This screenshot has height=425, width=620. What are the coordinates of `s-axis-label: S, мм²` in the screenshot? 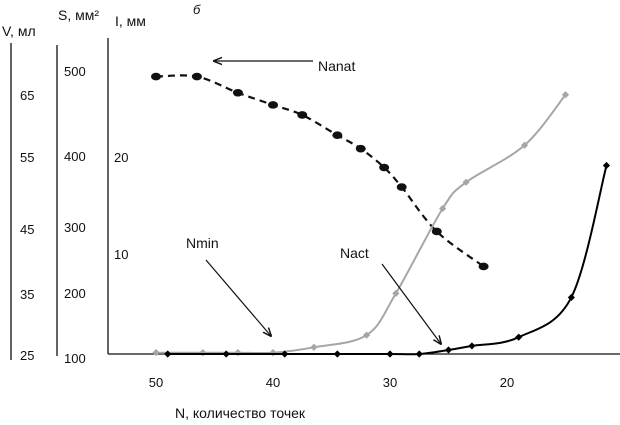 It's located at (78, 15).